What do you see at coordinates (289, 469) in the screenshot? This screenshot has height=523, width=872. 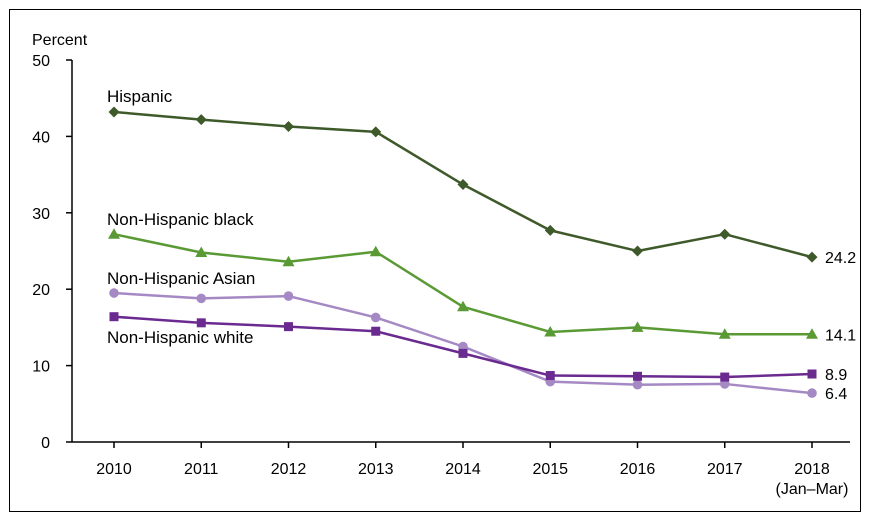 I see `x-tick-label: 2012` at bounding box center [289, 469].